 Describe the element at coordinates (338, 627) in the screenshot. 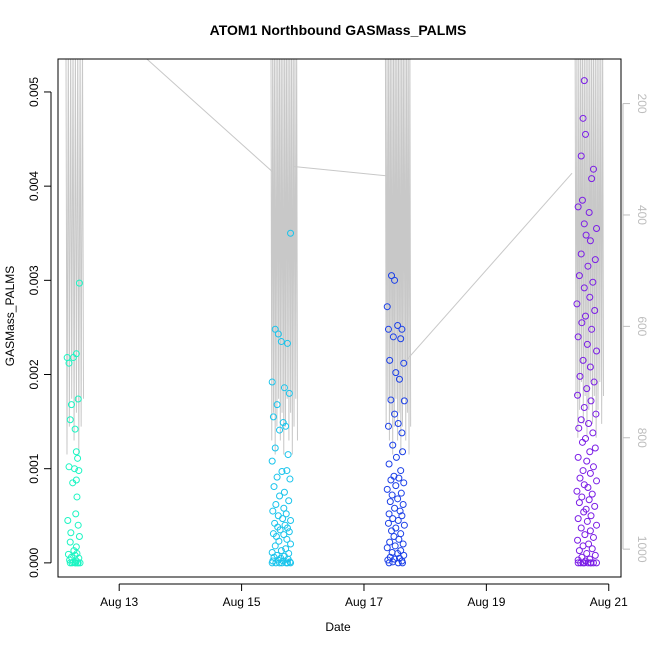

I see `x-axis-label: Date` at that location.